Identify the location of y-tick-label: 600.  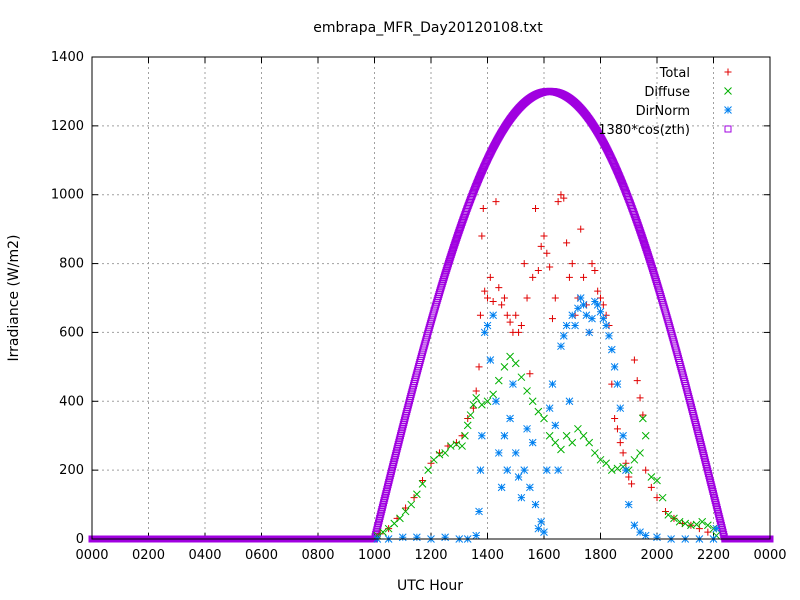
(71, 332).